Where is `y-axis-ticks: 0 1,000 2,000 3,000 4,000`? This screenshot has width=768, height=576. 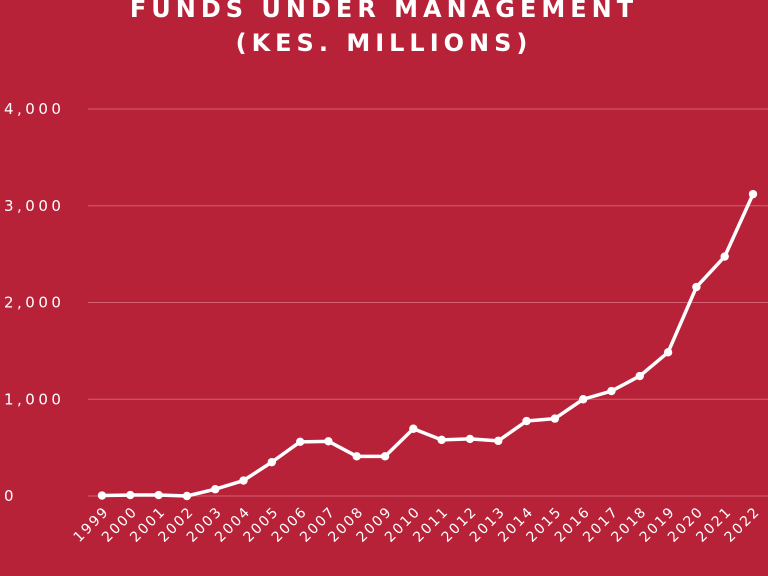
y-axis-ticks: 0 1,000 2,000 3,000 4,000 is located at coordinates (34, 302).